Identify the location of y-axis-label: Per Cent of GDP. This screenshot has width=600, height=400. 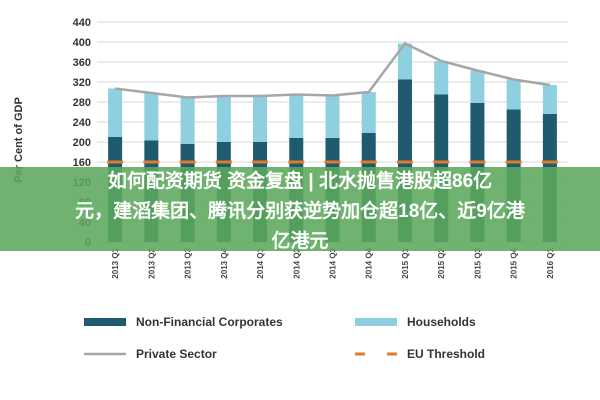
(19, 140).